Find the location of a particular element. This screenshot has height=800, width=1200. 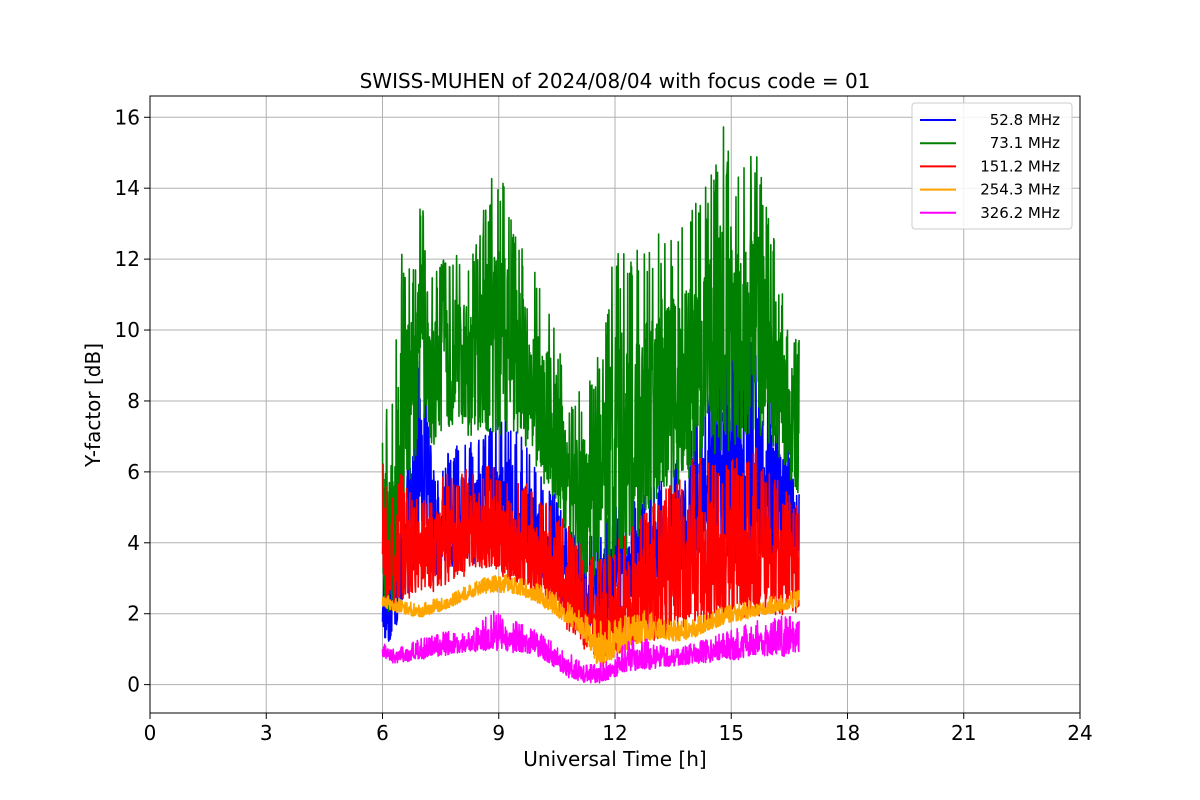

y-tick-label: 6 is located at coordinates (133, 472).